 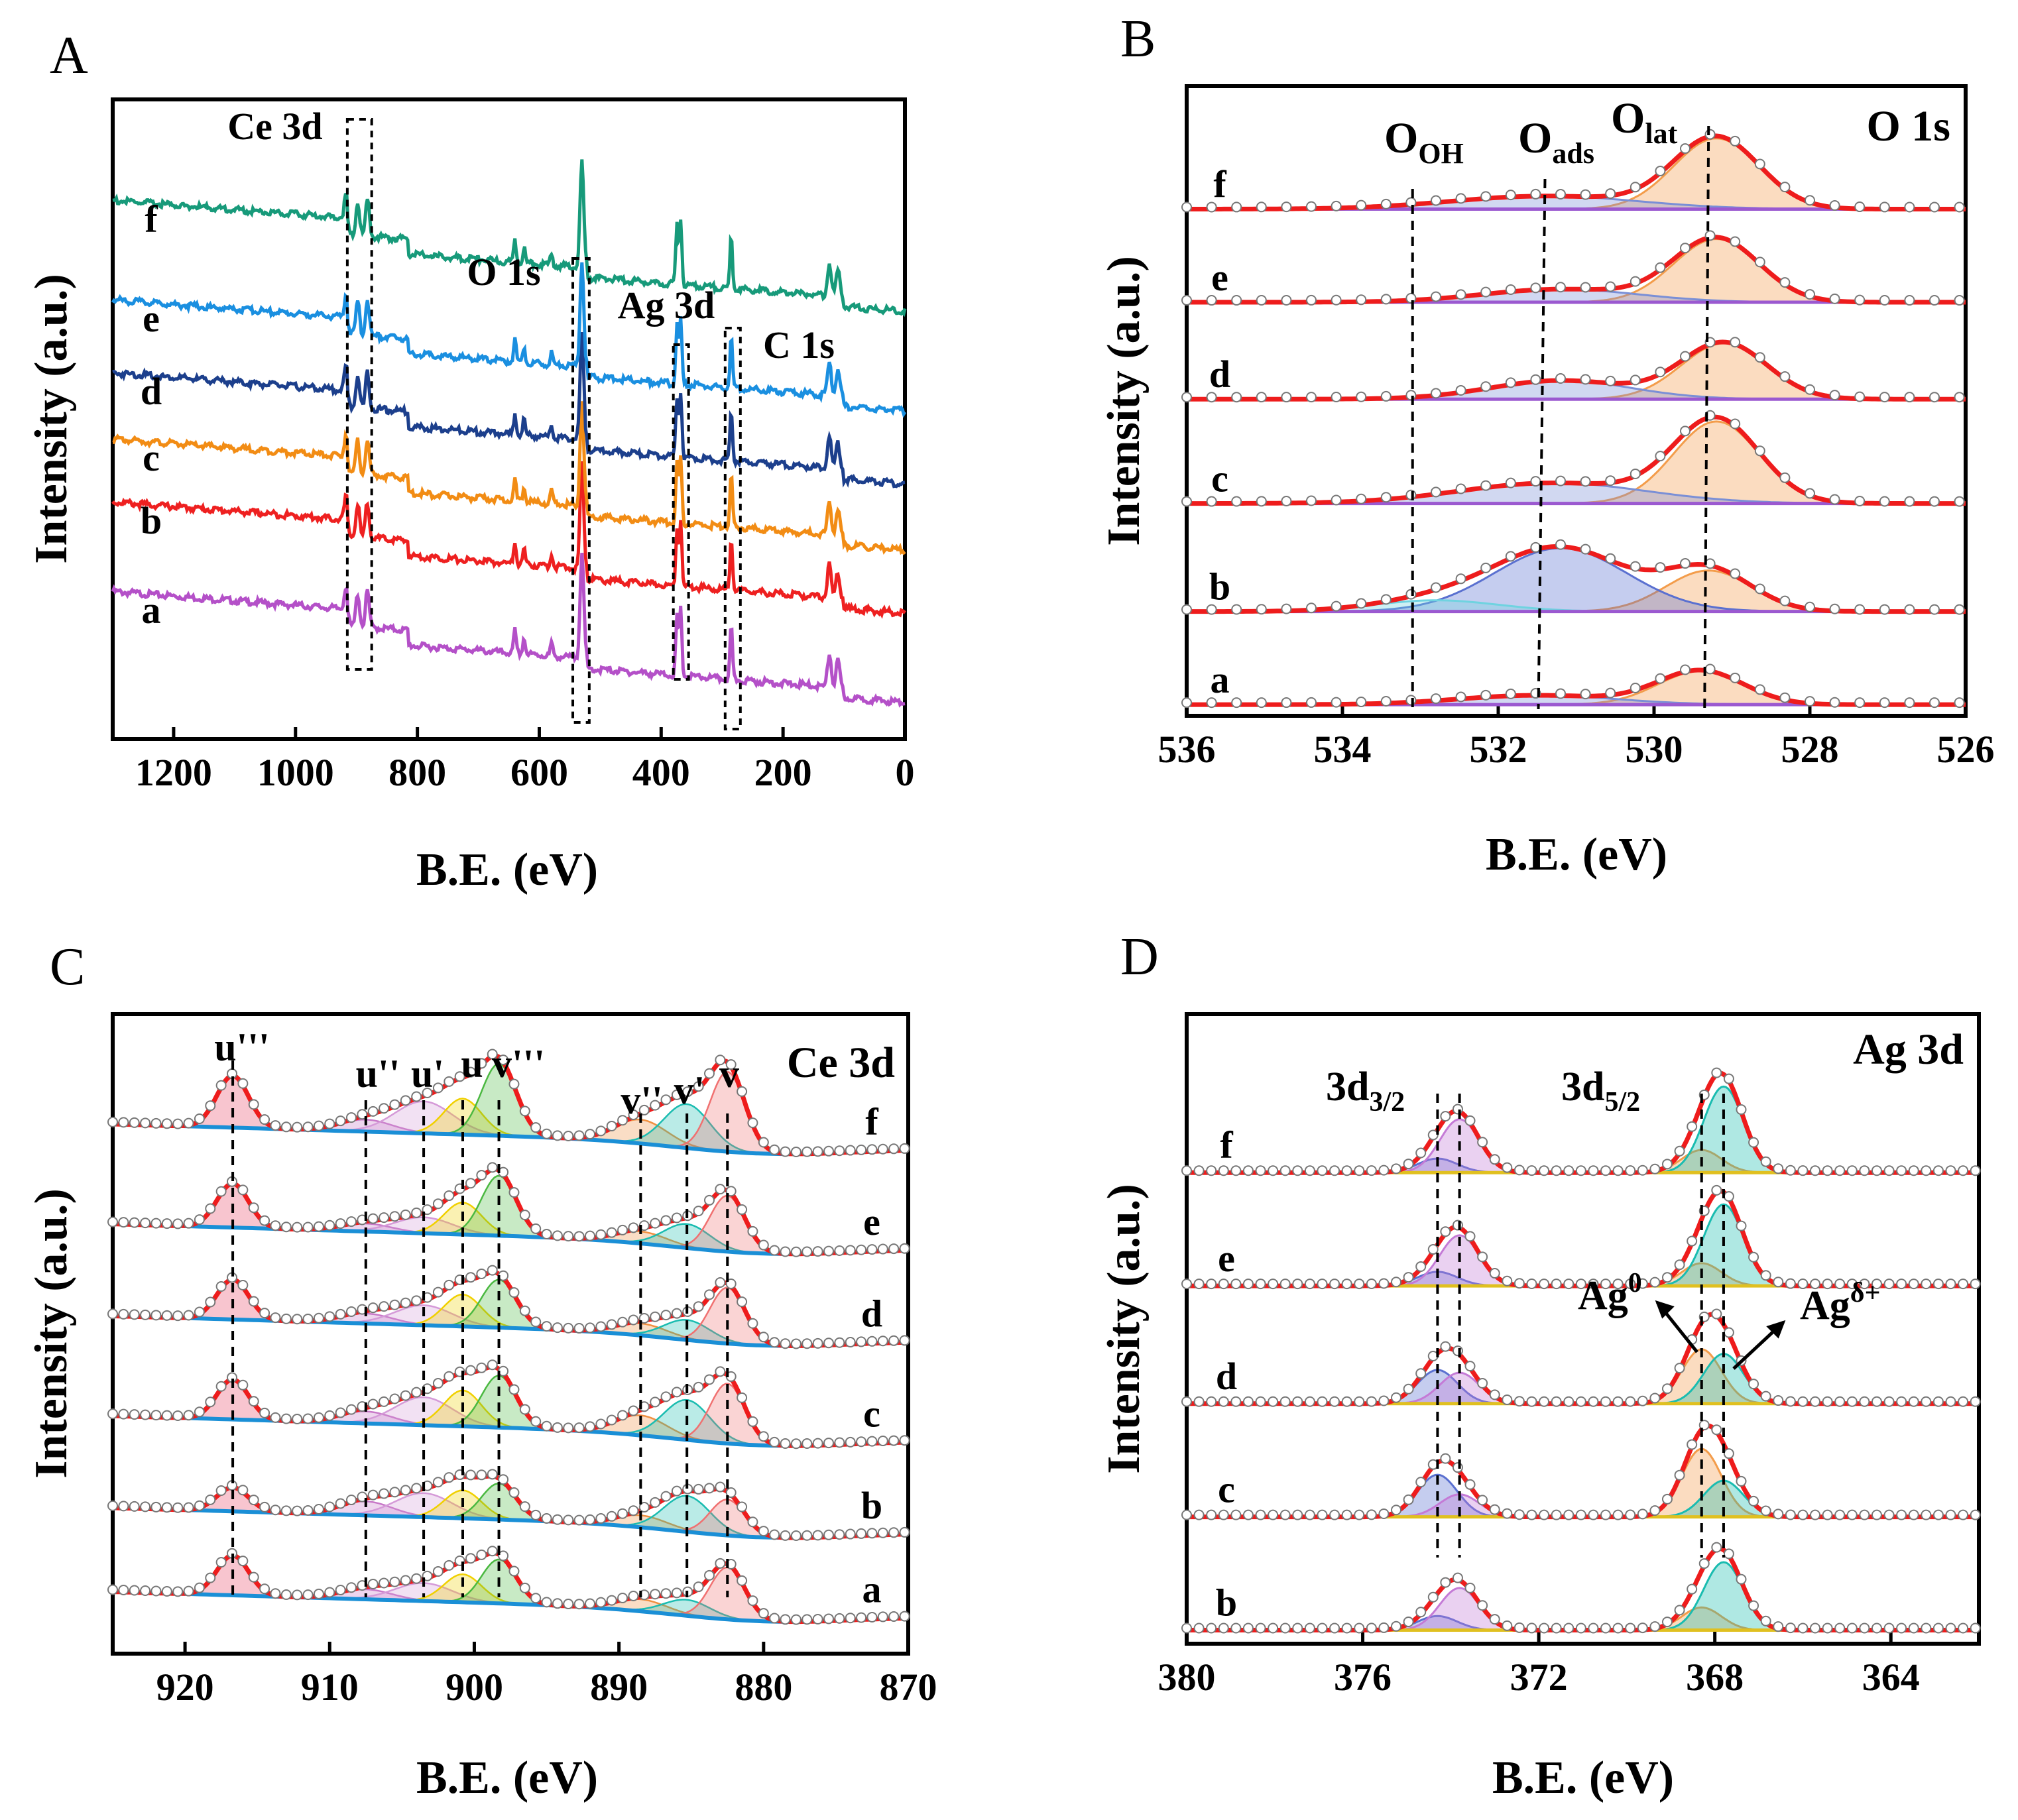 I want to click on o1s-series-label-a: a, so click(x=1220, y=679).